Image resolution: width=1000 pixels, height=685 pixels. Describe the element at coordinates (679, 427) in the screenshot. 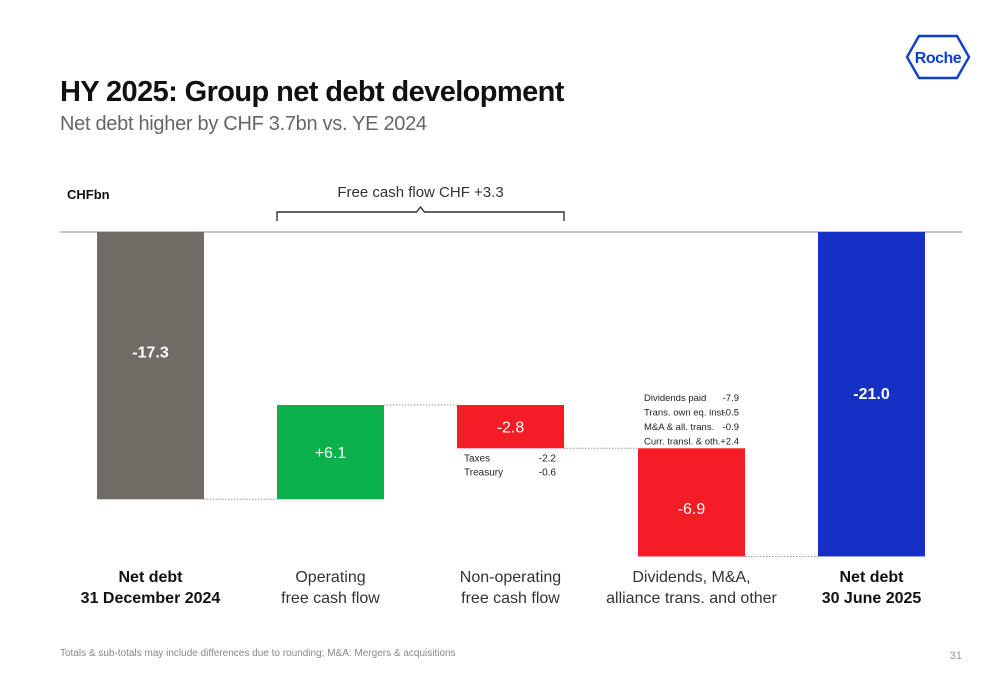

I see `breakdown-name-3-2: M&A & all. trans.` at that location.